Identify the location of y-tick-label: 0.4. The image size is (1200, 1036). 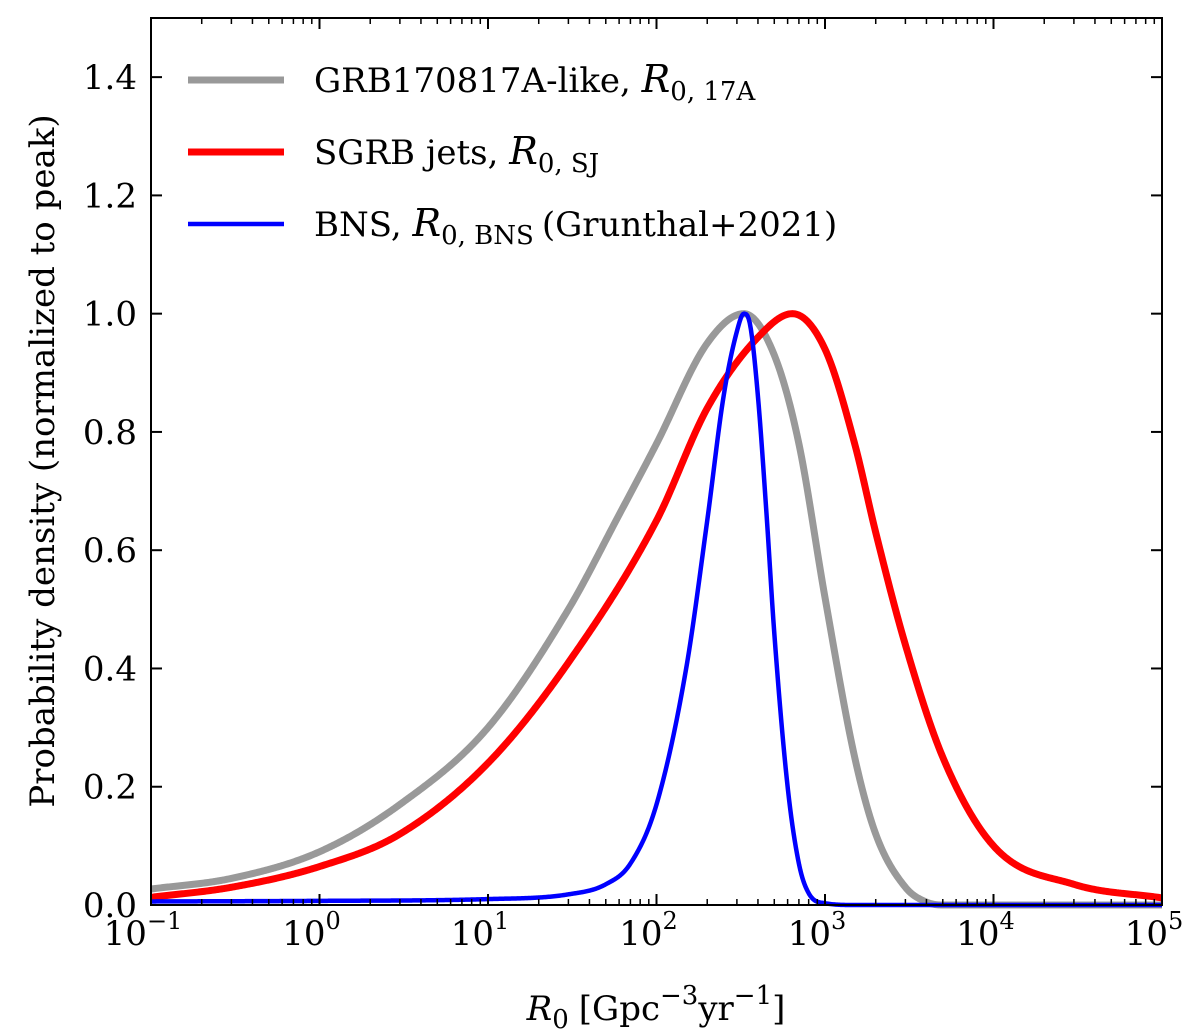
(110, 669).